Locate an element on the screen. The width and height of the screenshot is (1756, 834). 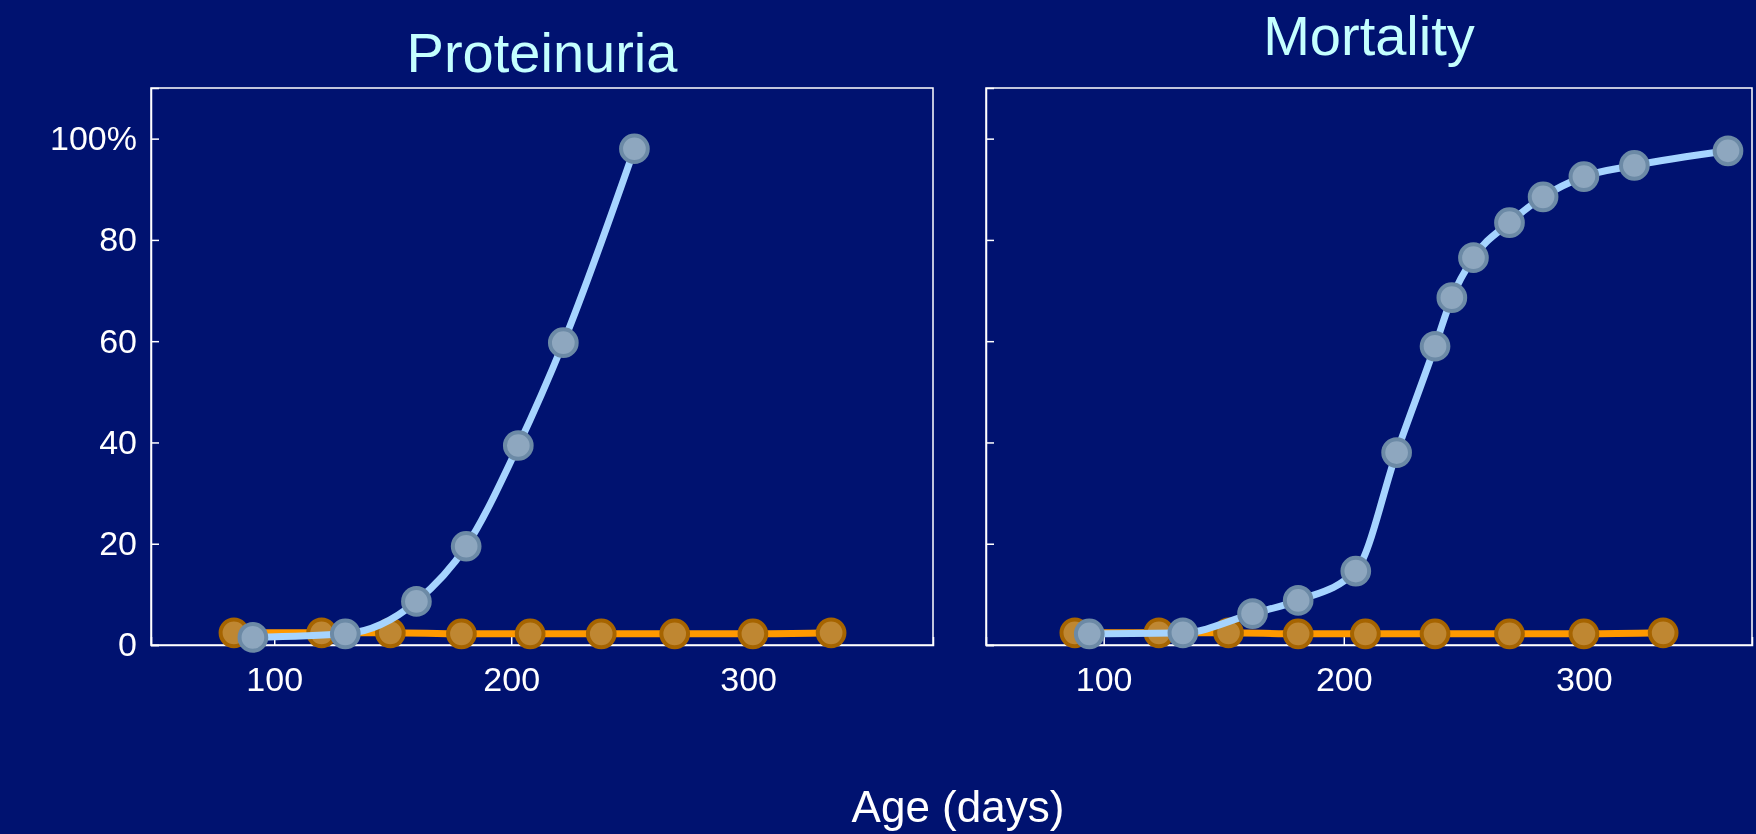
y-tick-label: 100% is located at coordinates (93, 138).